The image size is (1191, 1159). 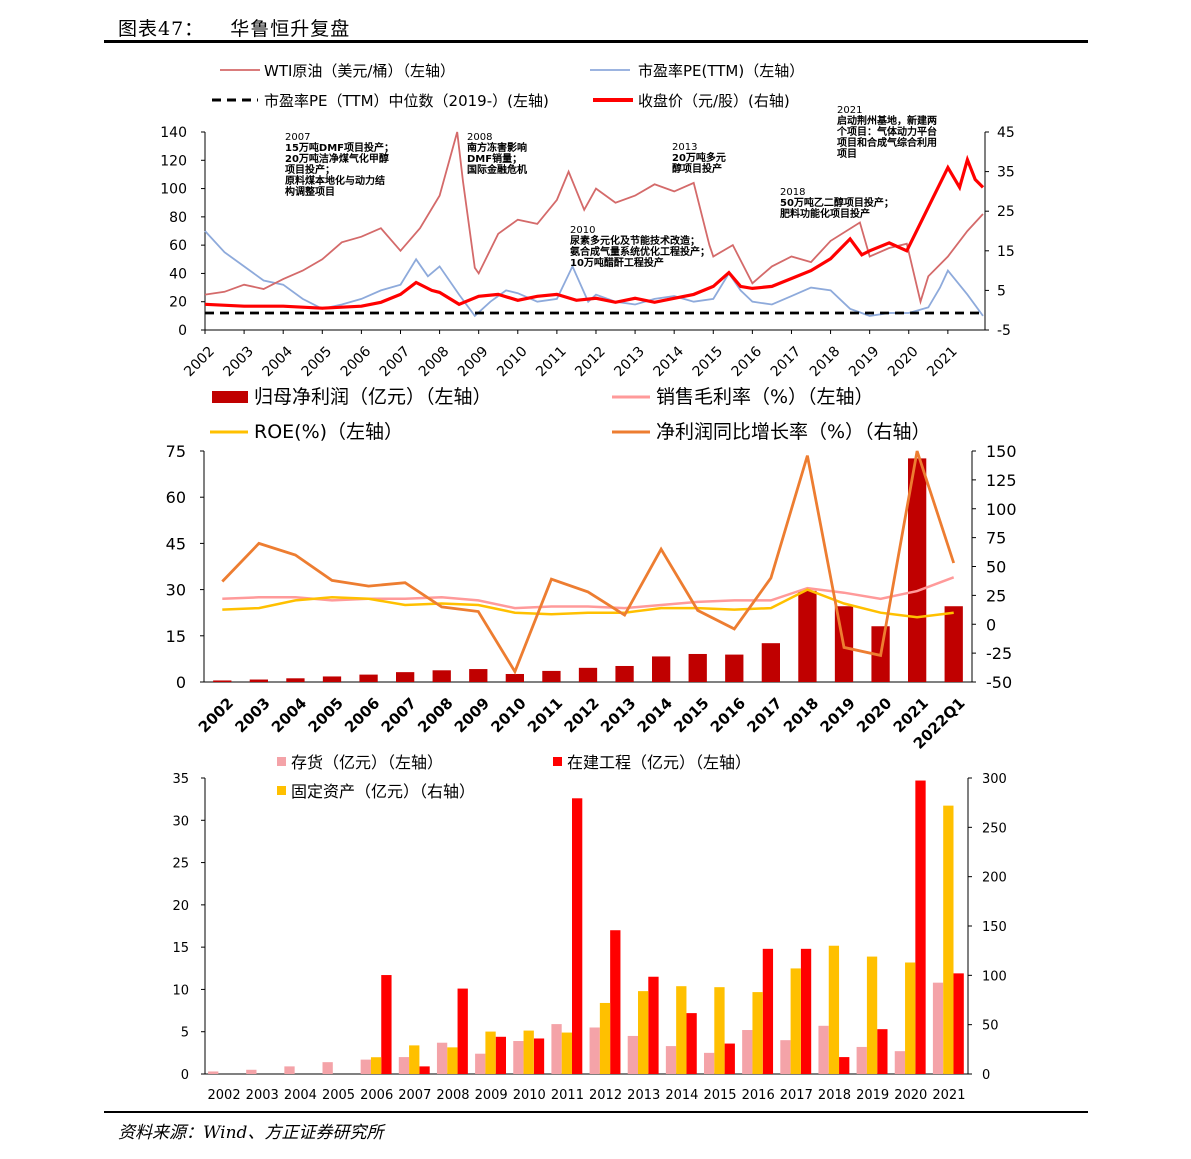 I want to click on chart3-left-tick-label: 35, so click(x=180, y=779).